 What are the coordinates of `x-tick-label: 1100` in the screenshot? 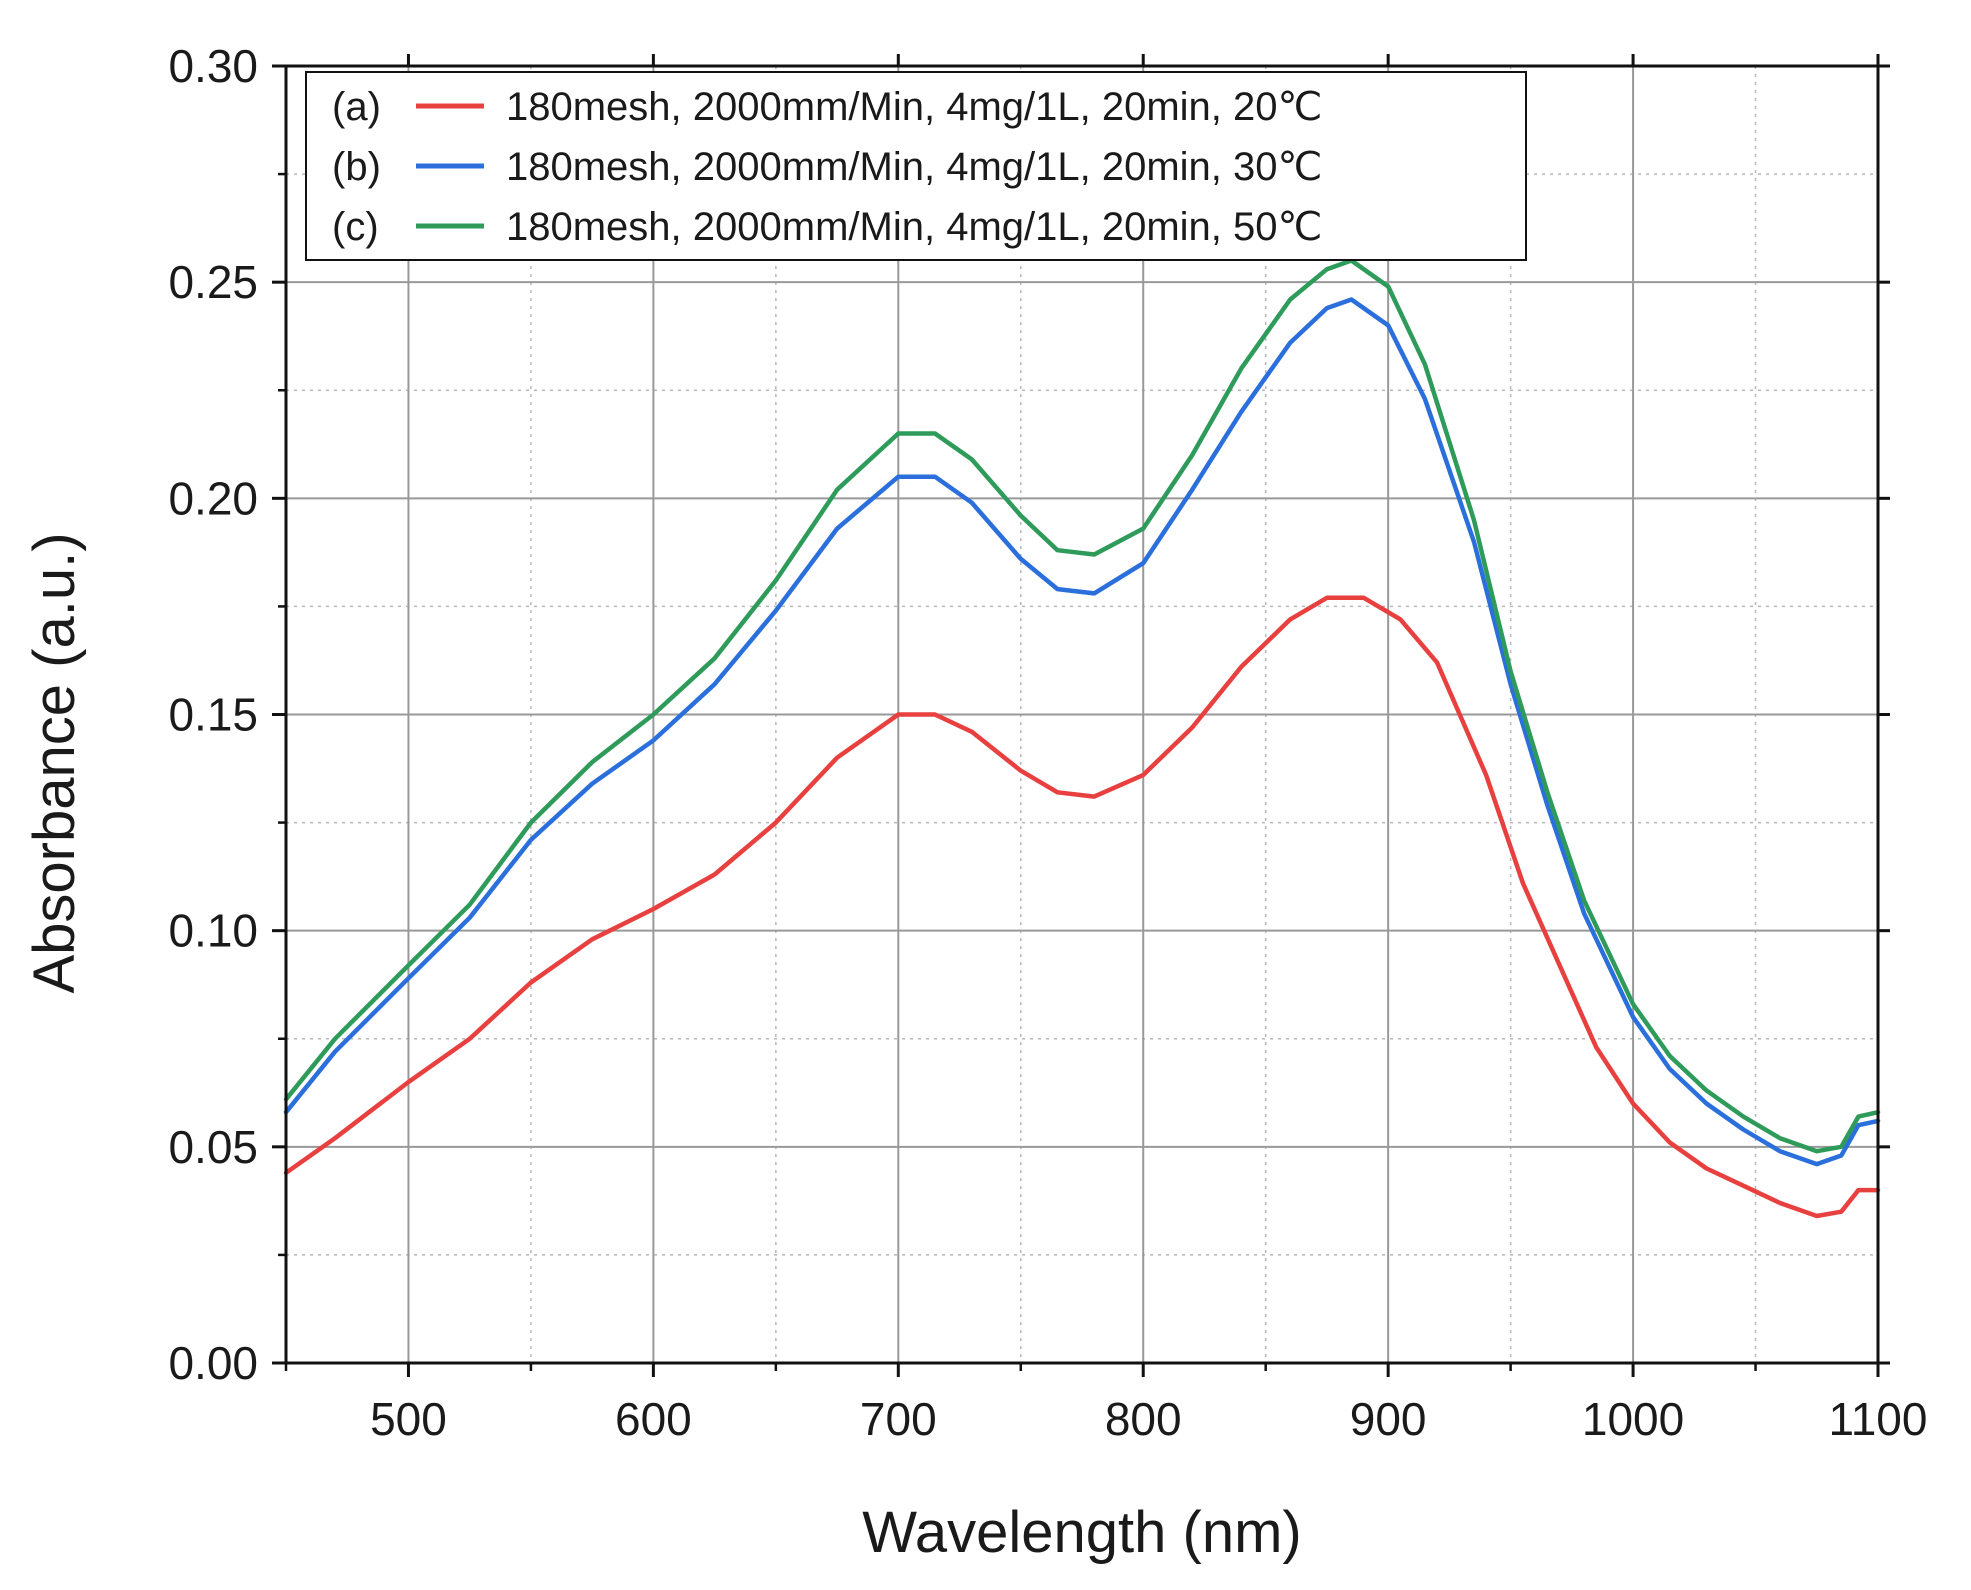 It's located at (1878, 1419).